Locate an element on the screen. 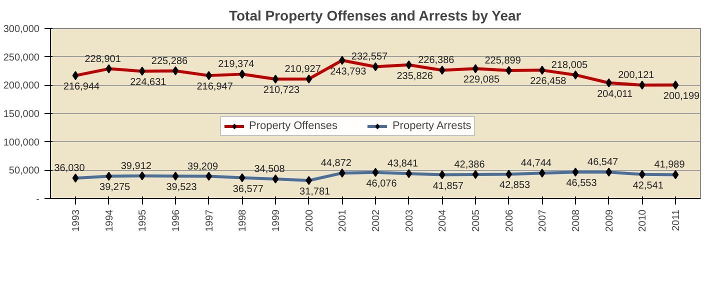  data-label: 218,005 is located at coordinates (569, 65).